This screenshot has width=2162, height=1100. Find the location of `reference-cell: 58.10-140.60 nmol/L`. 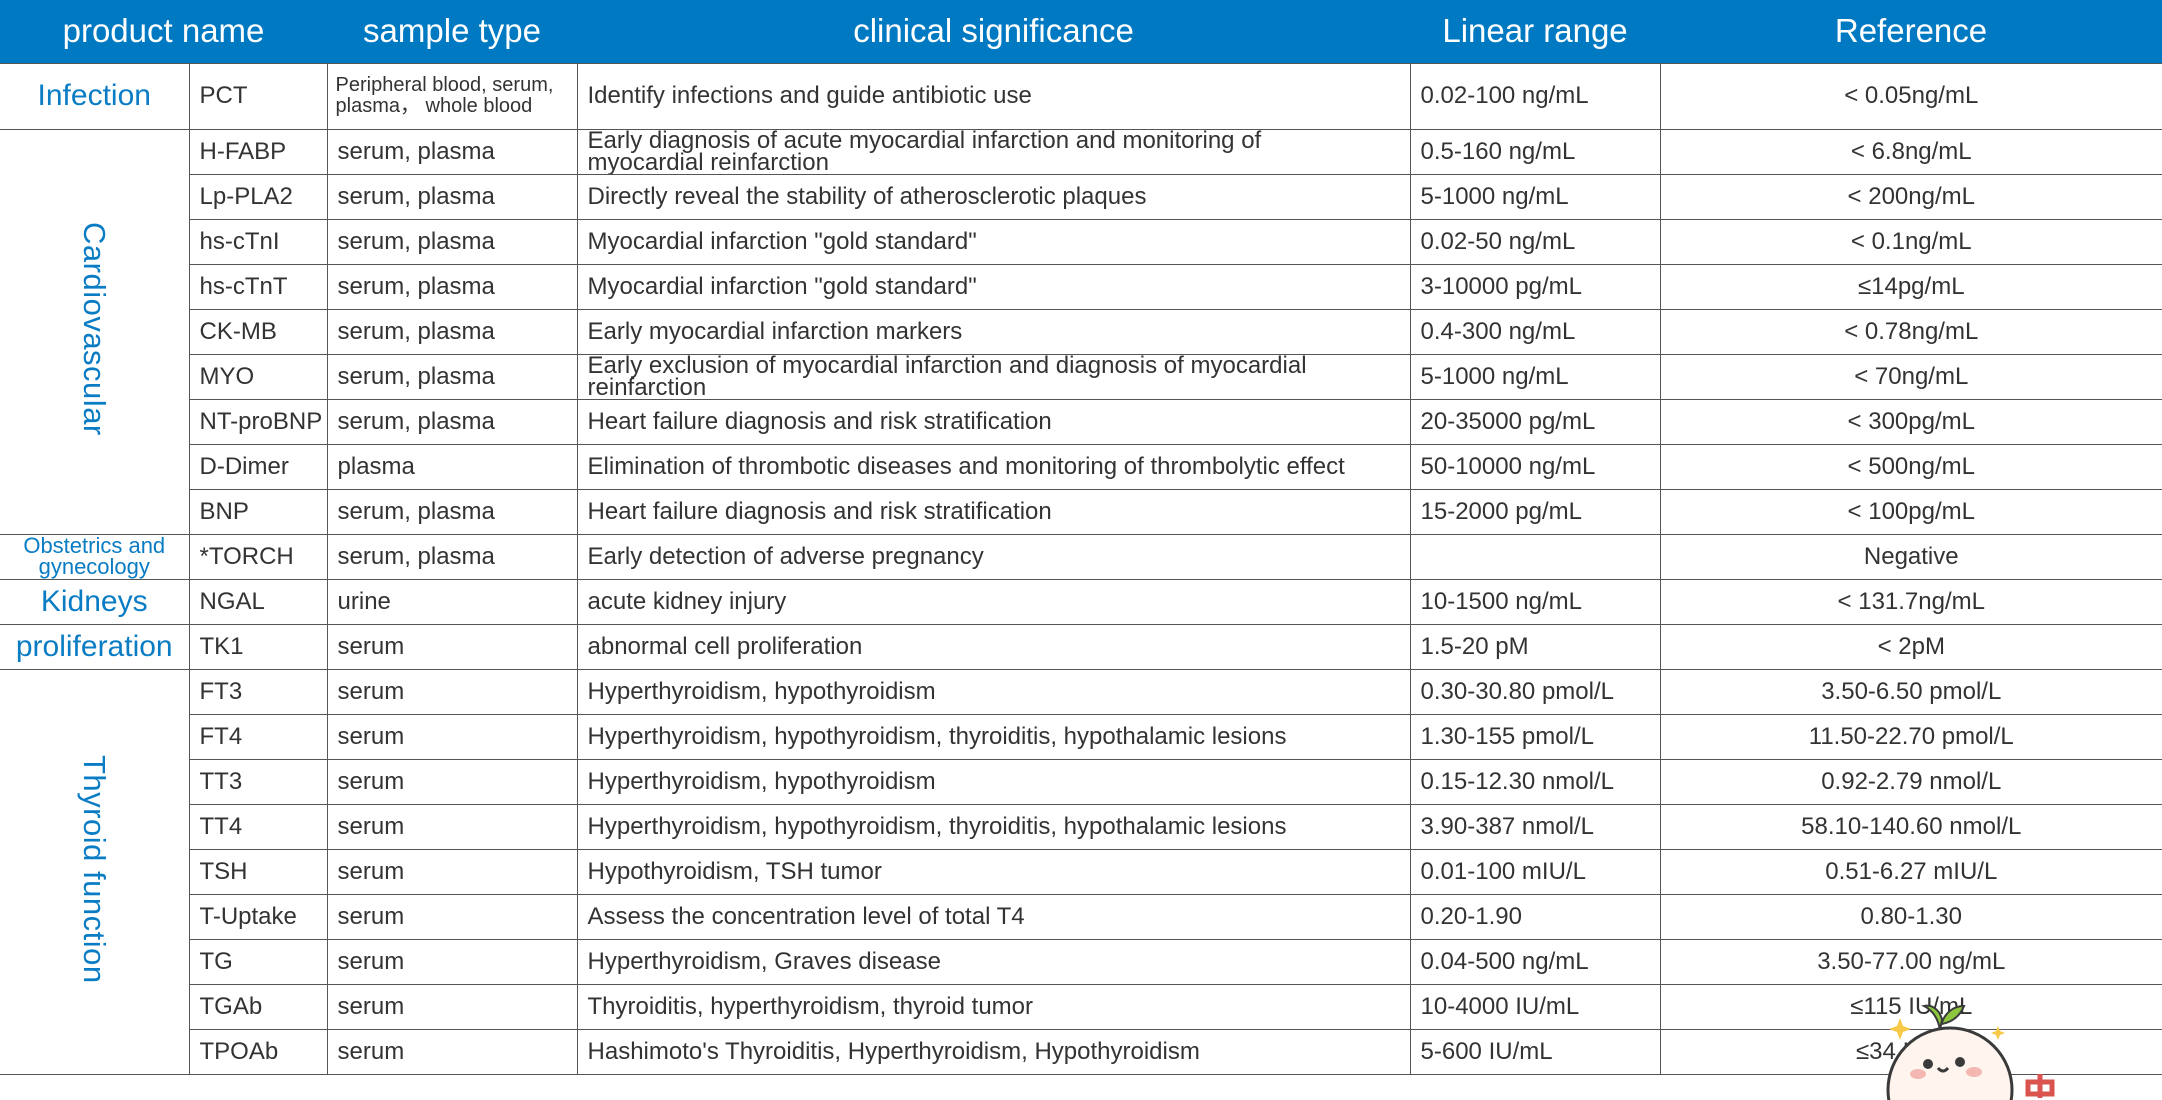

reference-cell: 58.10-140.60 nmol/L is located at coordinates (1910, 826).